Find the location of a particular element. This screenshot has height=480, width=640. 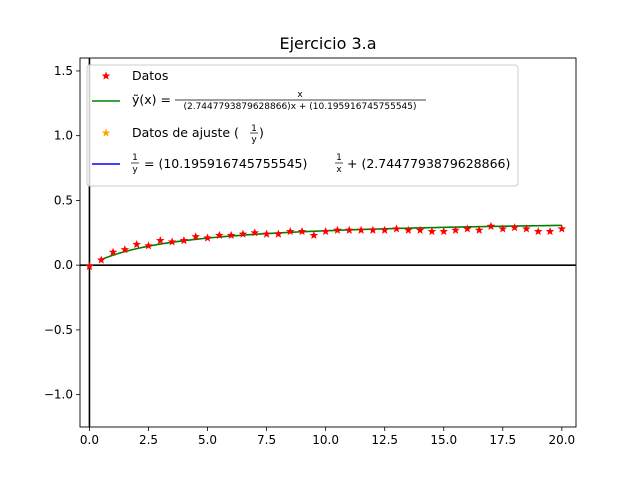

fit-curve-group is located at coordinates (331, 242).